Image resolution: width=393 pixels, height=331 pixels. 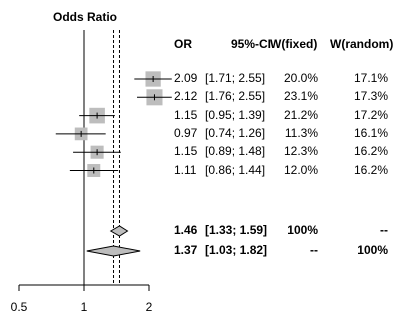 I want to click on cell-w-random: 100%, so click(x=372, y=250).